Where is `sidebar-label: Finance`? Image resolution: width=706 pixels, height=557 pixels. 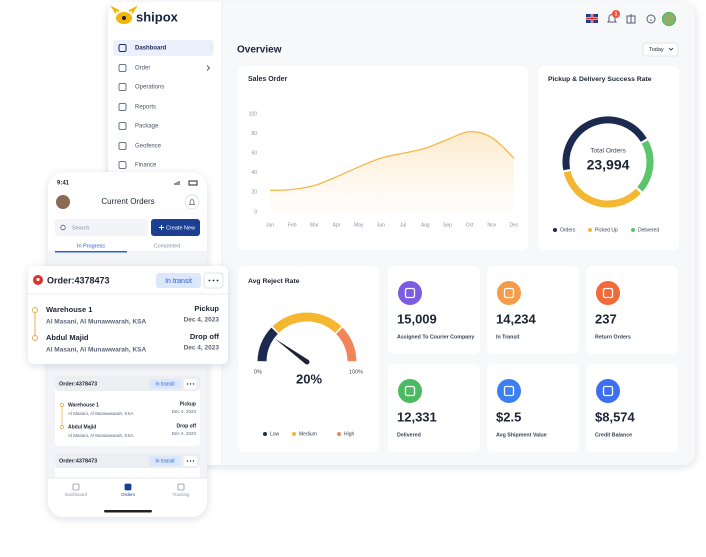 sidebar-label: Finance is located at coordinates (146, 166).